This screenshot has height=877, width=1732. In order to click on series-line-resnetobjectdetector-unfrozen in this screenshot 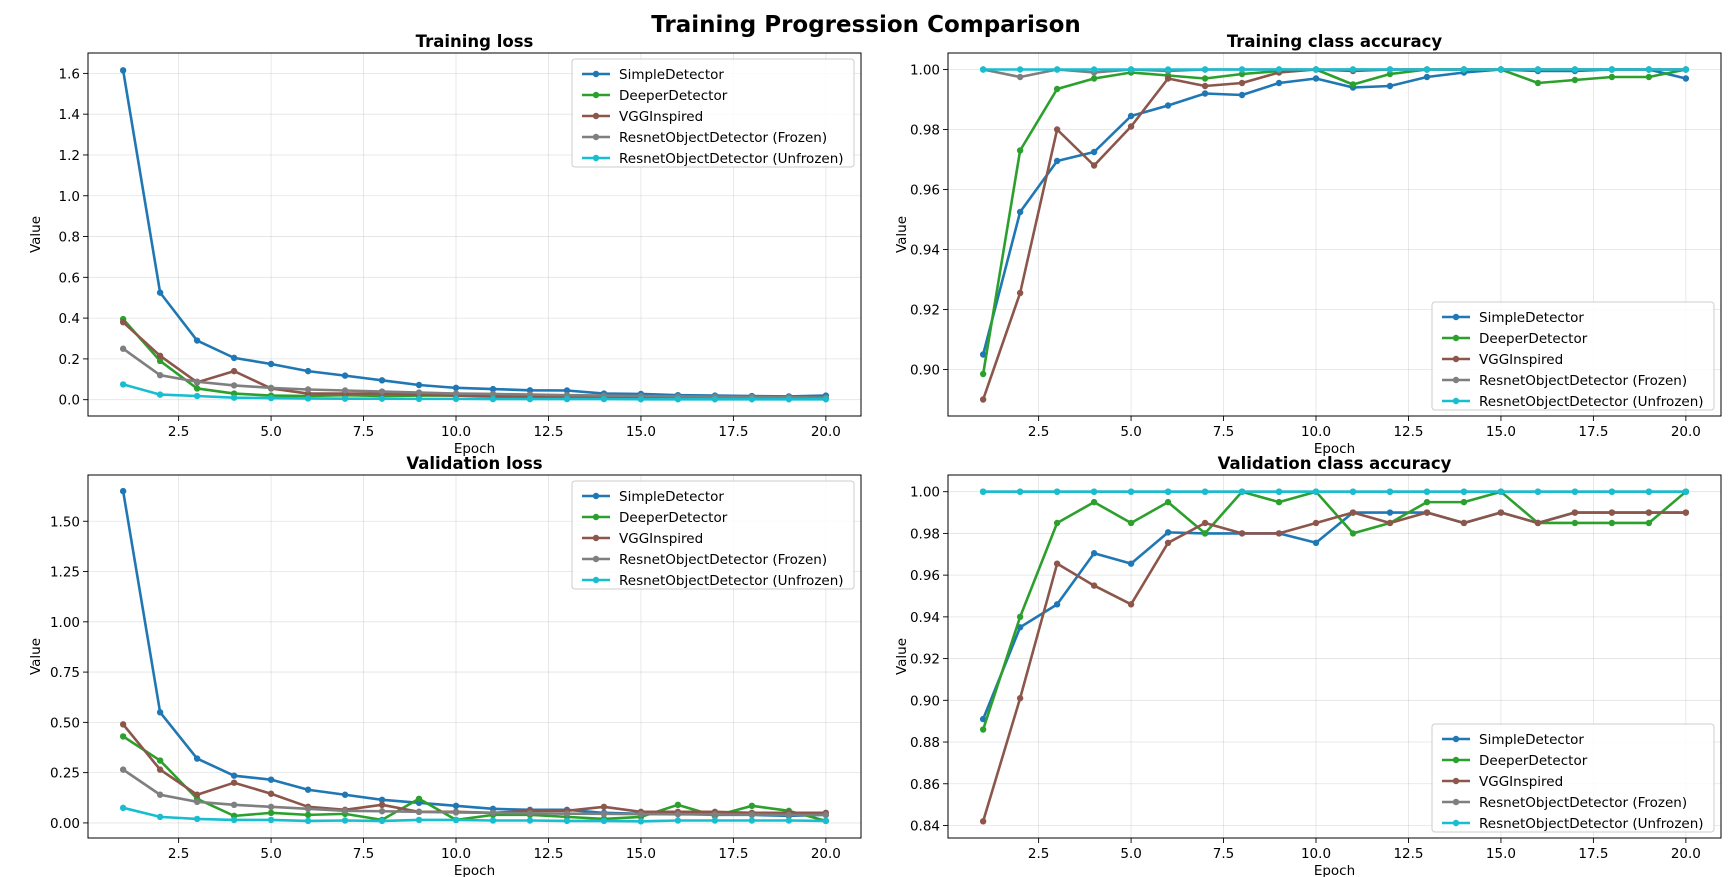, I will do `click(474, 814)`.